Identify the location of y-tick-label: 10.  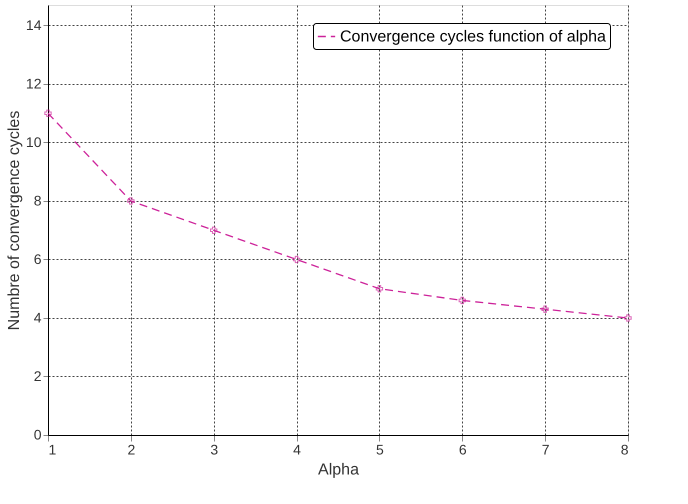
(34, 142).